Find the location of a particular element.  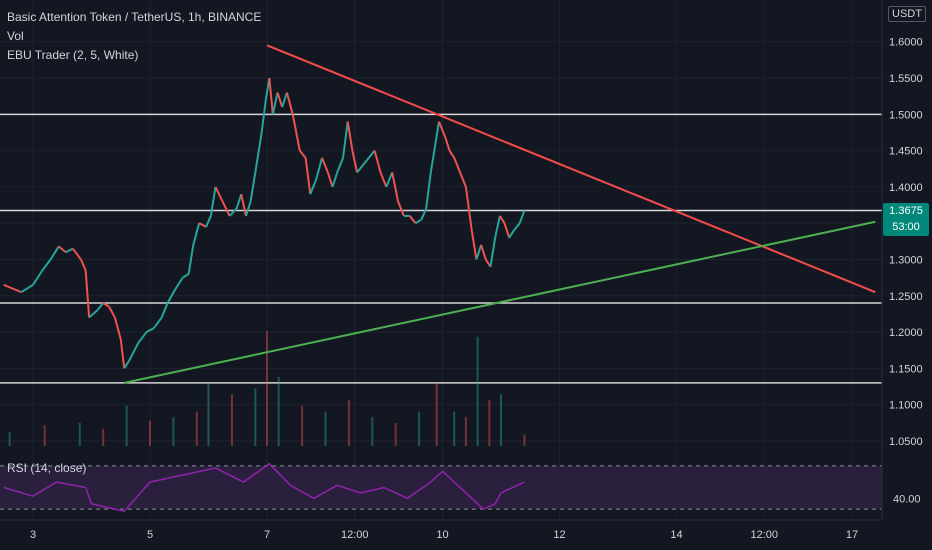

y-tick-label: 1.3000 is located at coordinates (906, 260).